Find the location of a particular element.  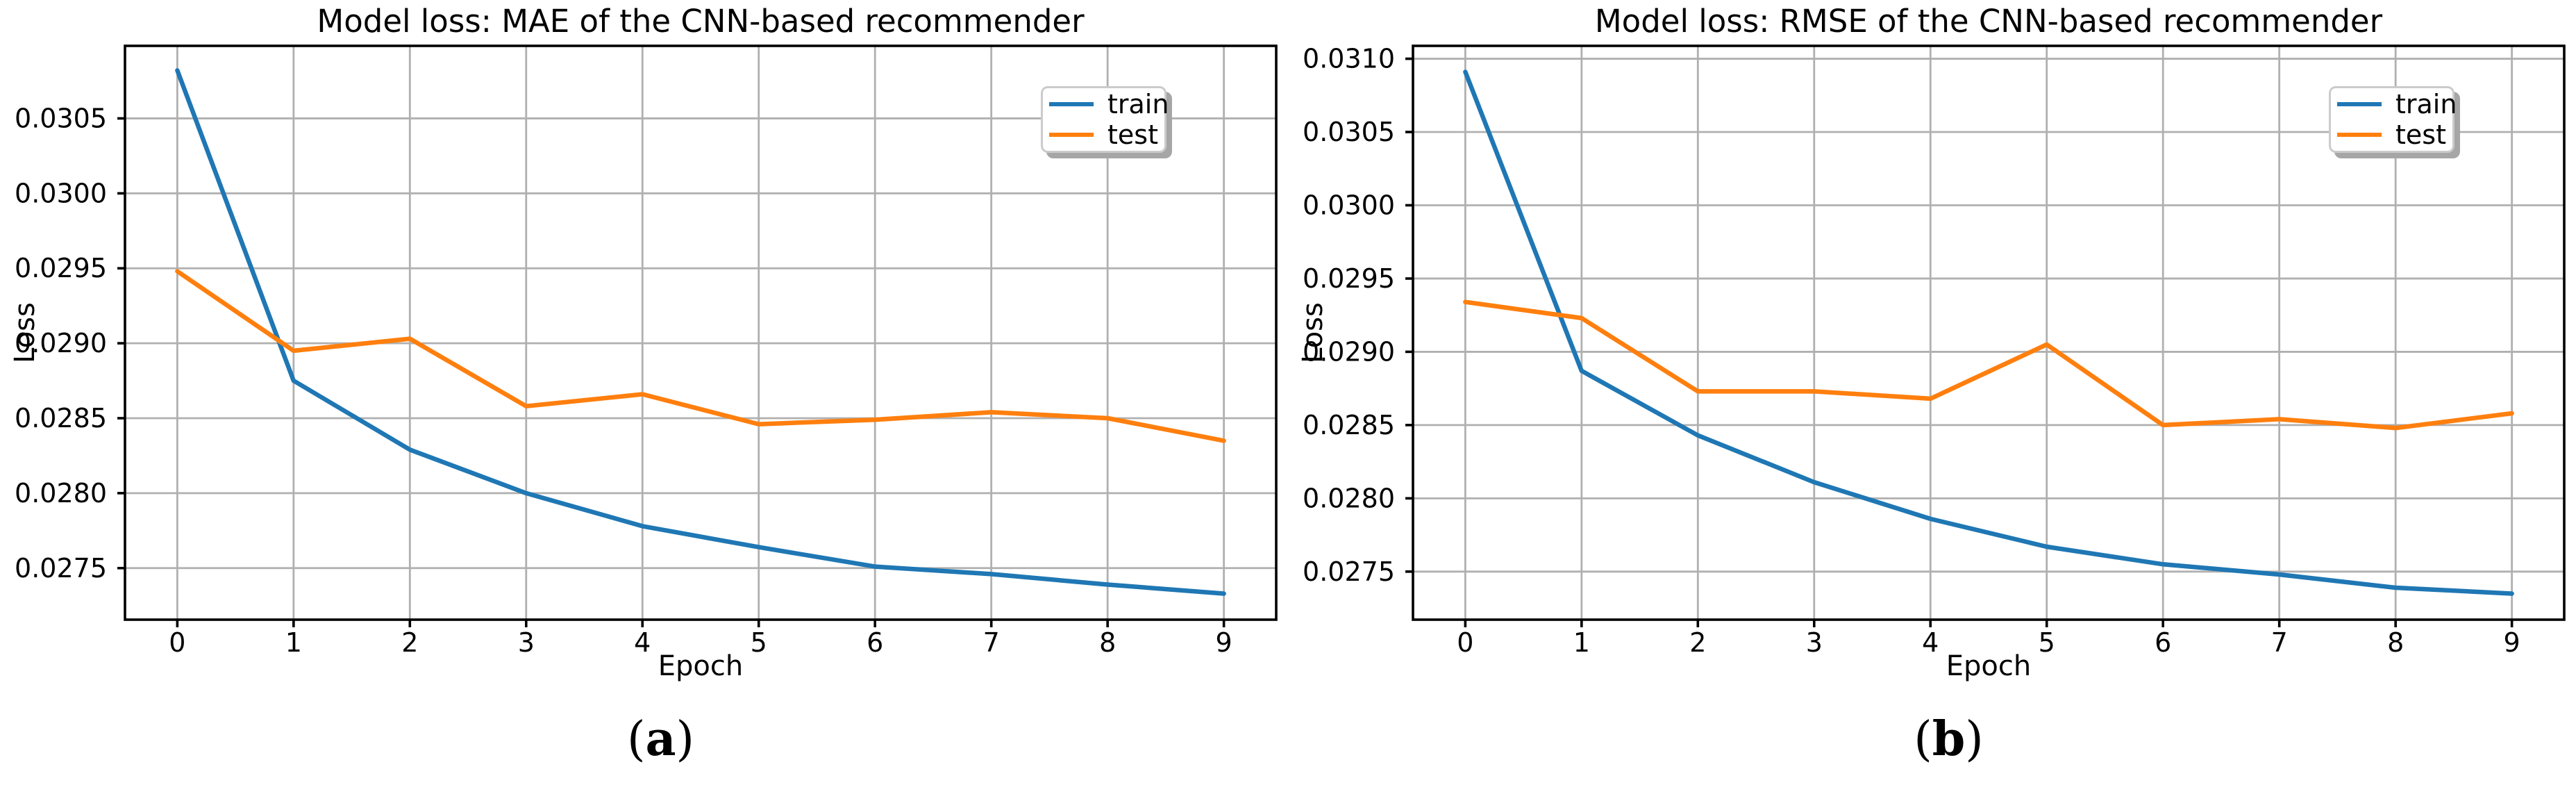

mae-y-axis-label: Loss is located at coordinates (25, 332).